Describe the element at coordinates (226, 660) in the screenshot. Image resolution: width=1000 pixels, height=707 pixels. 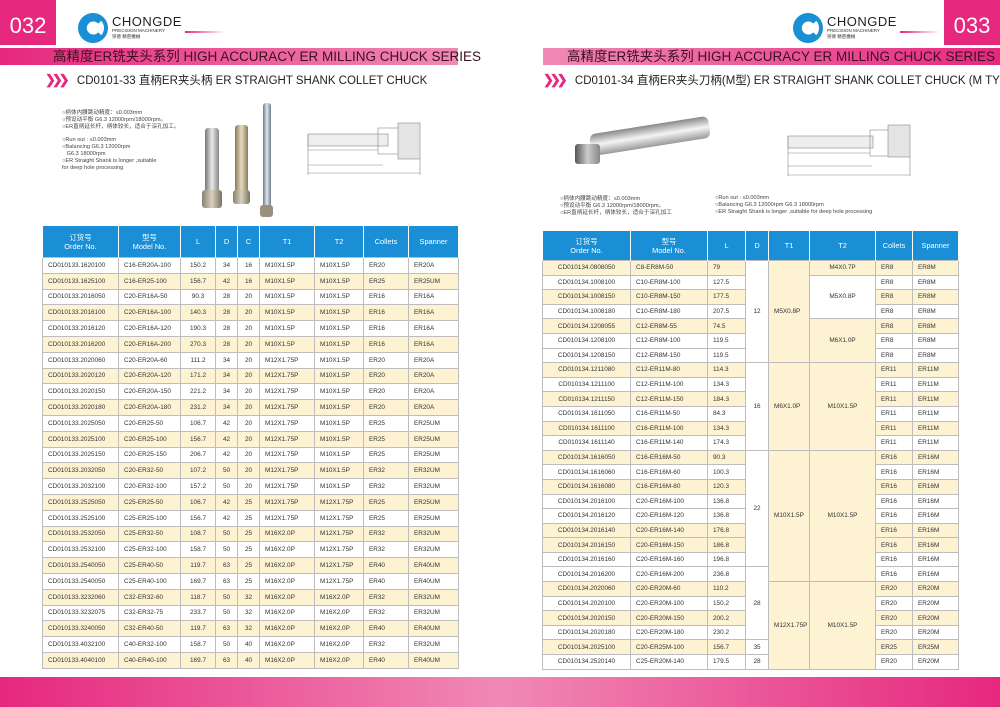
I see `table-cell: 63` at that location.